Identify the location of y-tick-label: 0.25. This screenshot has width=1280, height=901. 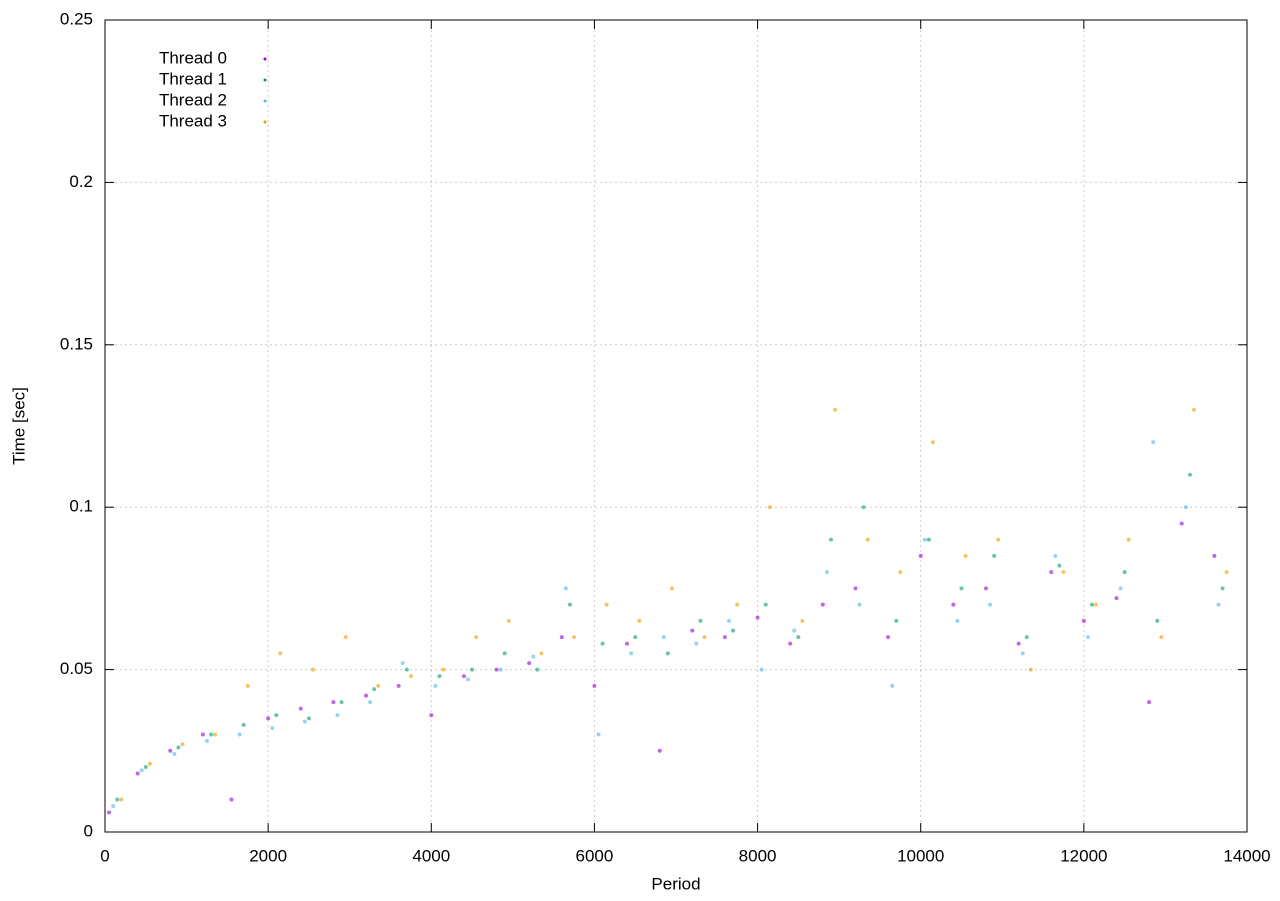
(76, 18).